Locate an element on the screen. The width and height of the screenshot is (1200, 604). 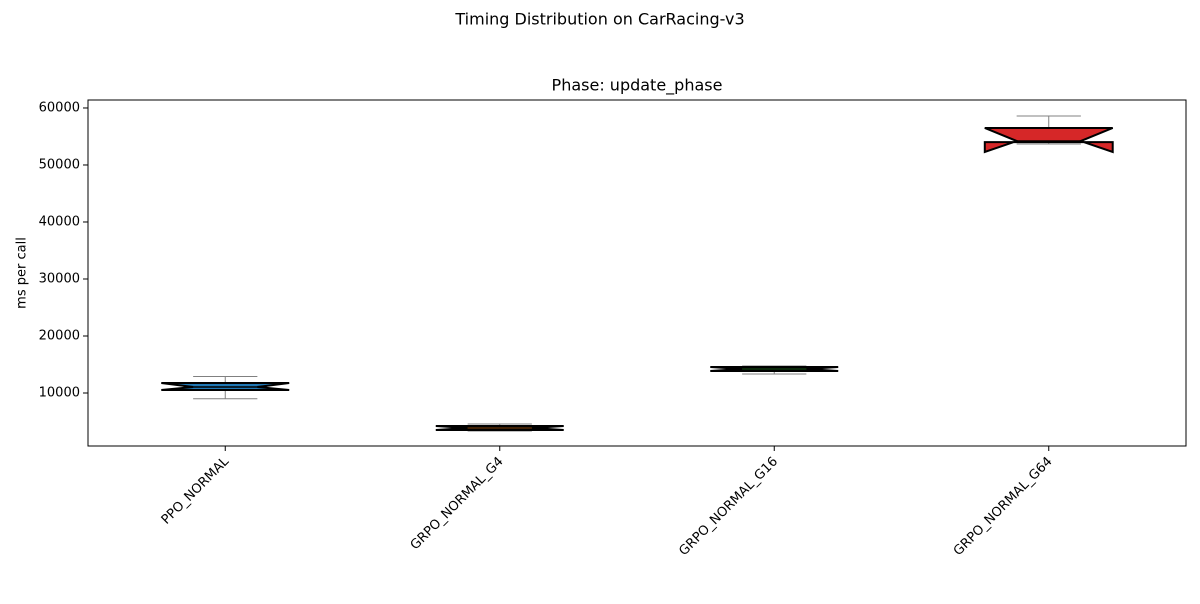
chart-subtitle: Phase: update_phase is located at coordinates (637, 86).